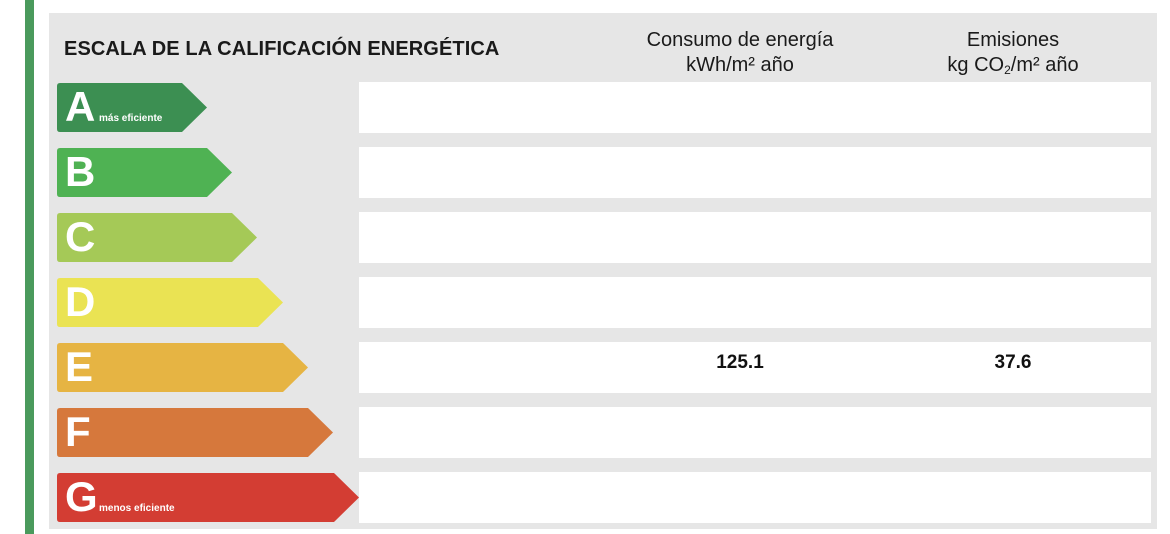  I want to click on consumo-unit: kWh/m² año, so click(740, 65).